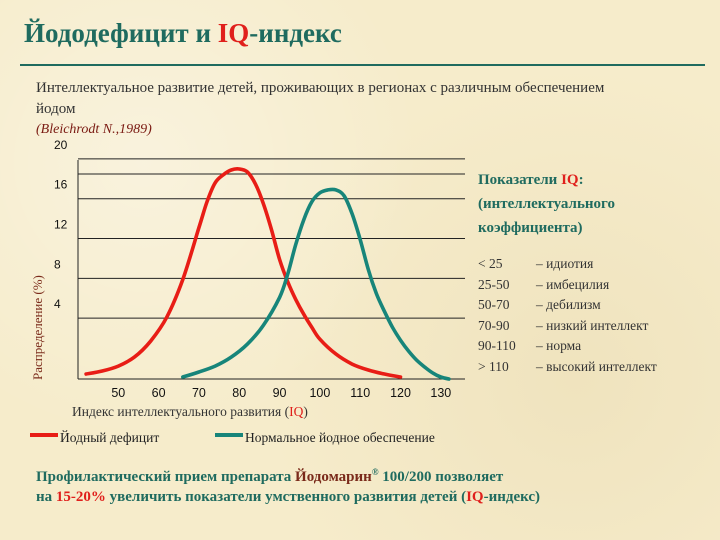 The image size is (720, 540). Describe the element at coordinates (239, 393) in the screenshot. I see `x-tick-label: 80` at that location.